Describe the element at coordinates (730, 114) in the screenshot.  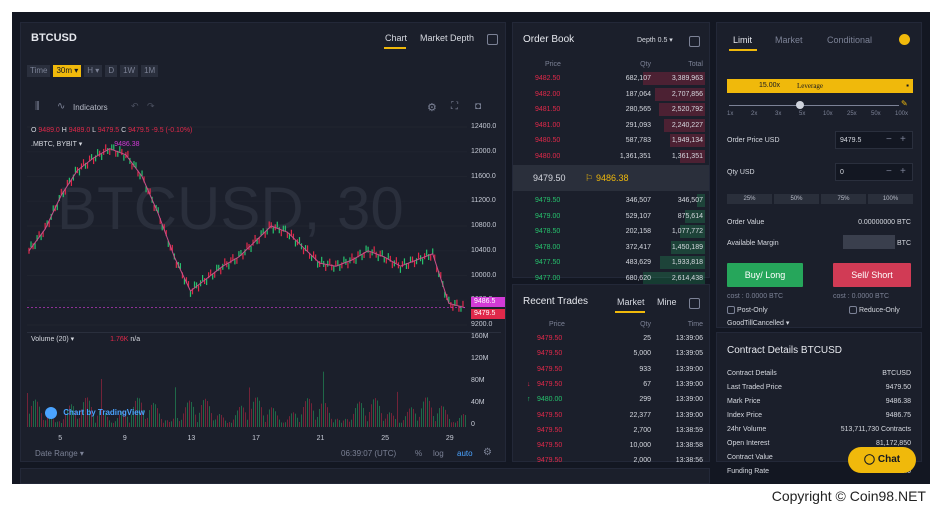
I see `leverage-tick: 1x` at that location.